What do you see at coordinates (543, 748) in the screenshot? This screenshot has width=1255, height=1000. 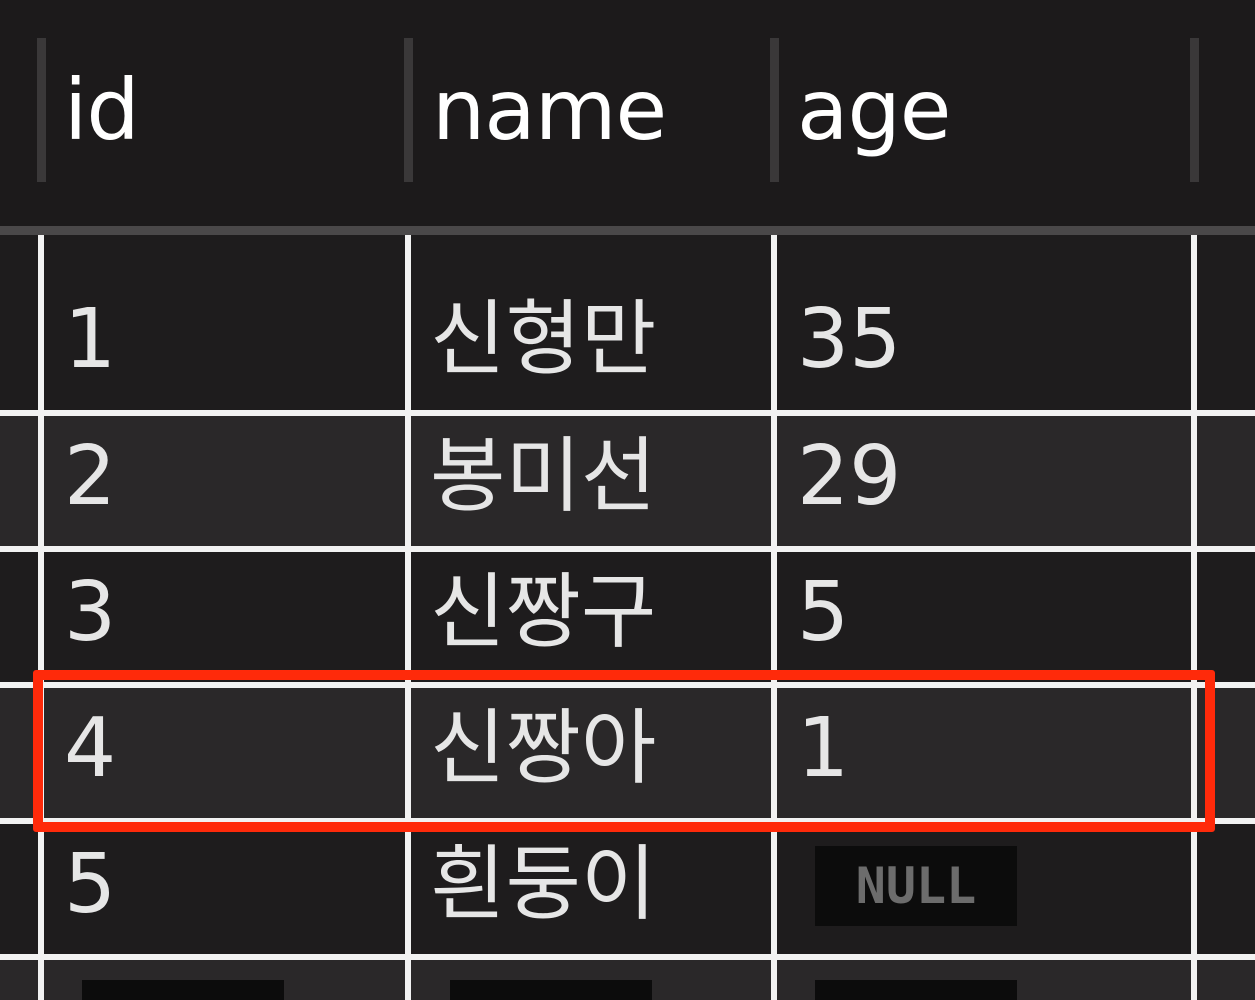 I see `cell-name: 신짱아` at bounding box center [543, 748].